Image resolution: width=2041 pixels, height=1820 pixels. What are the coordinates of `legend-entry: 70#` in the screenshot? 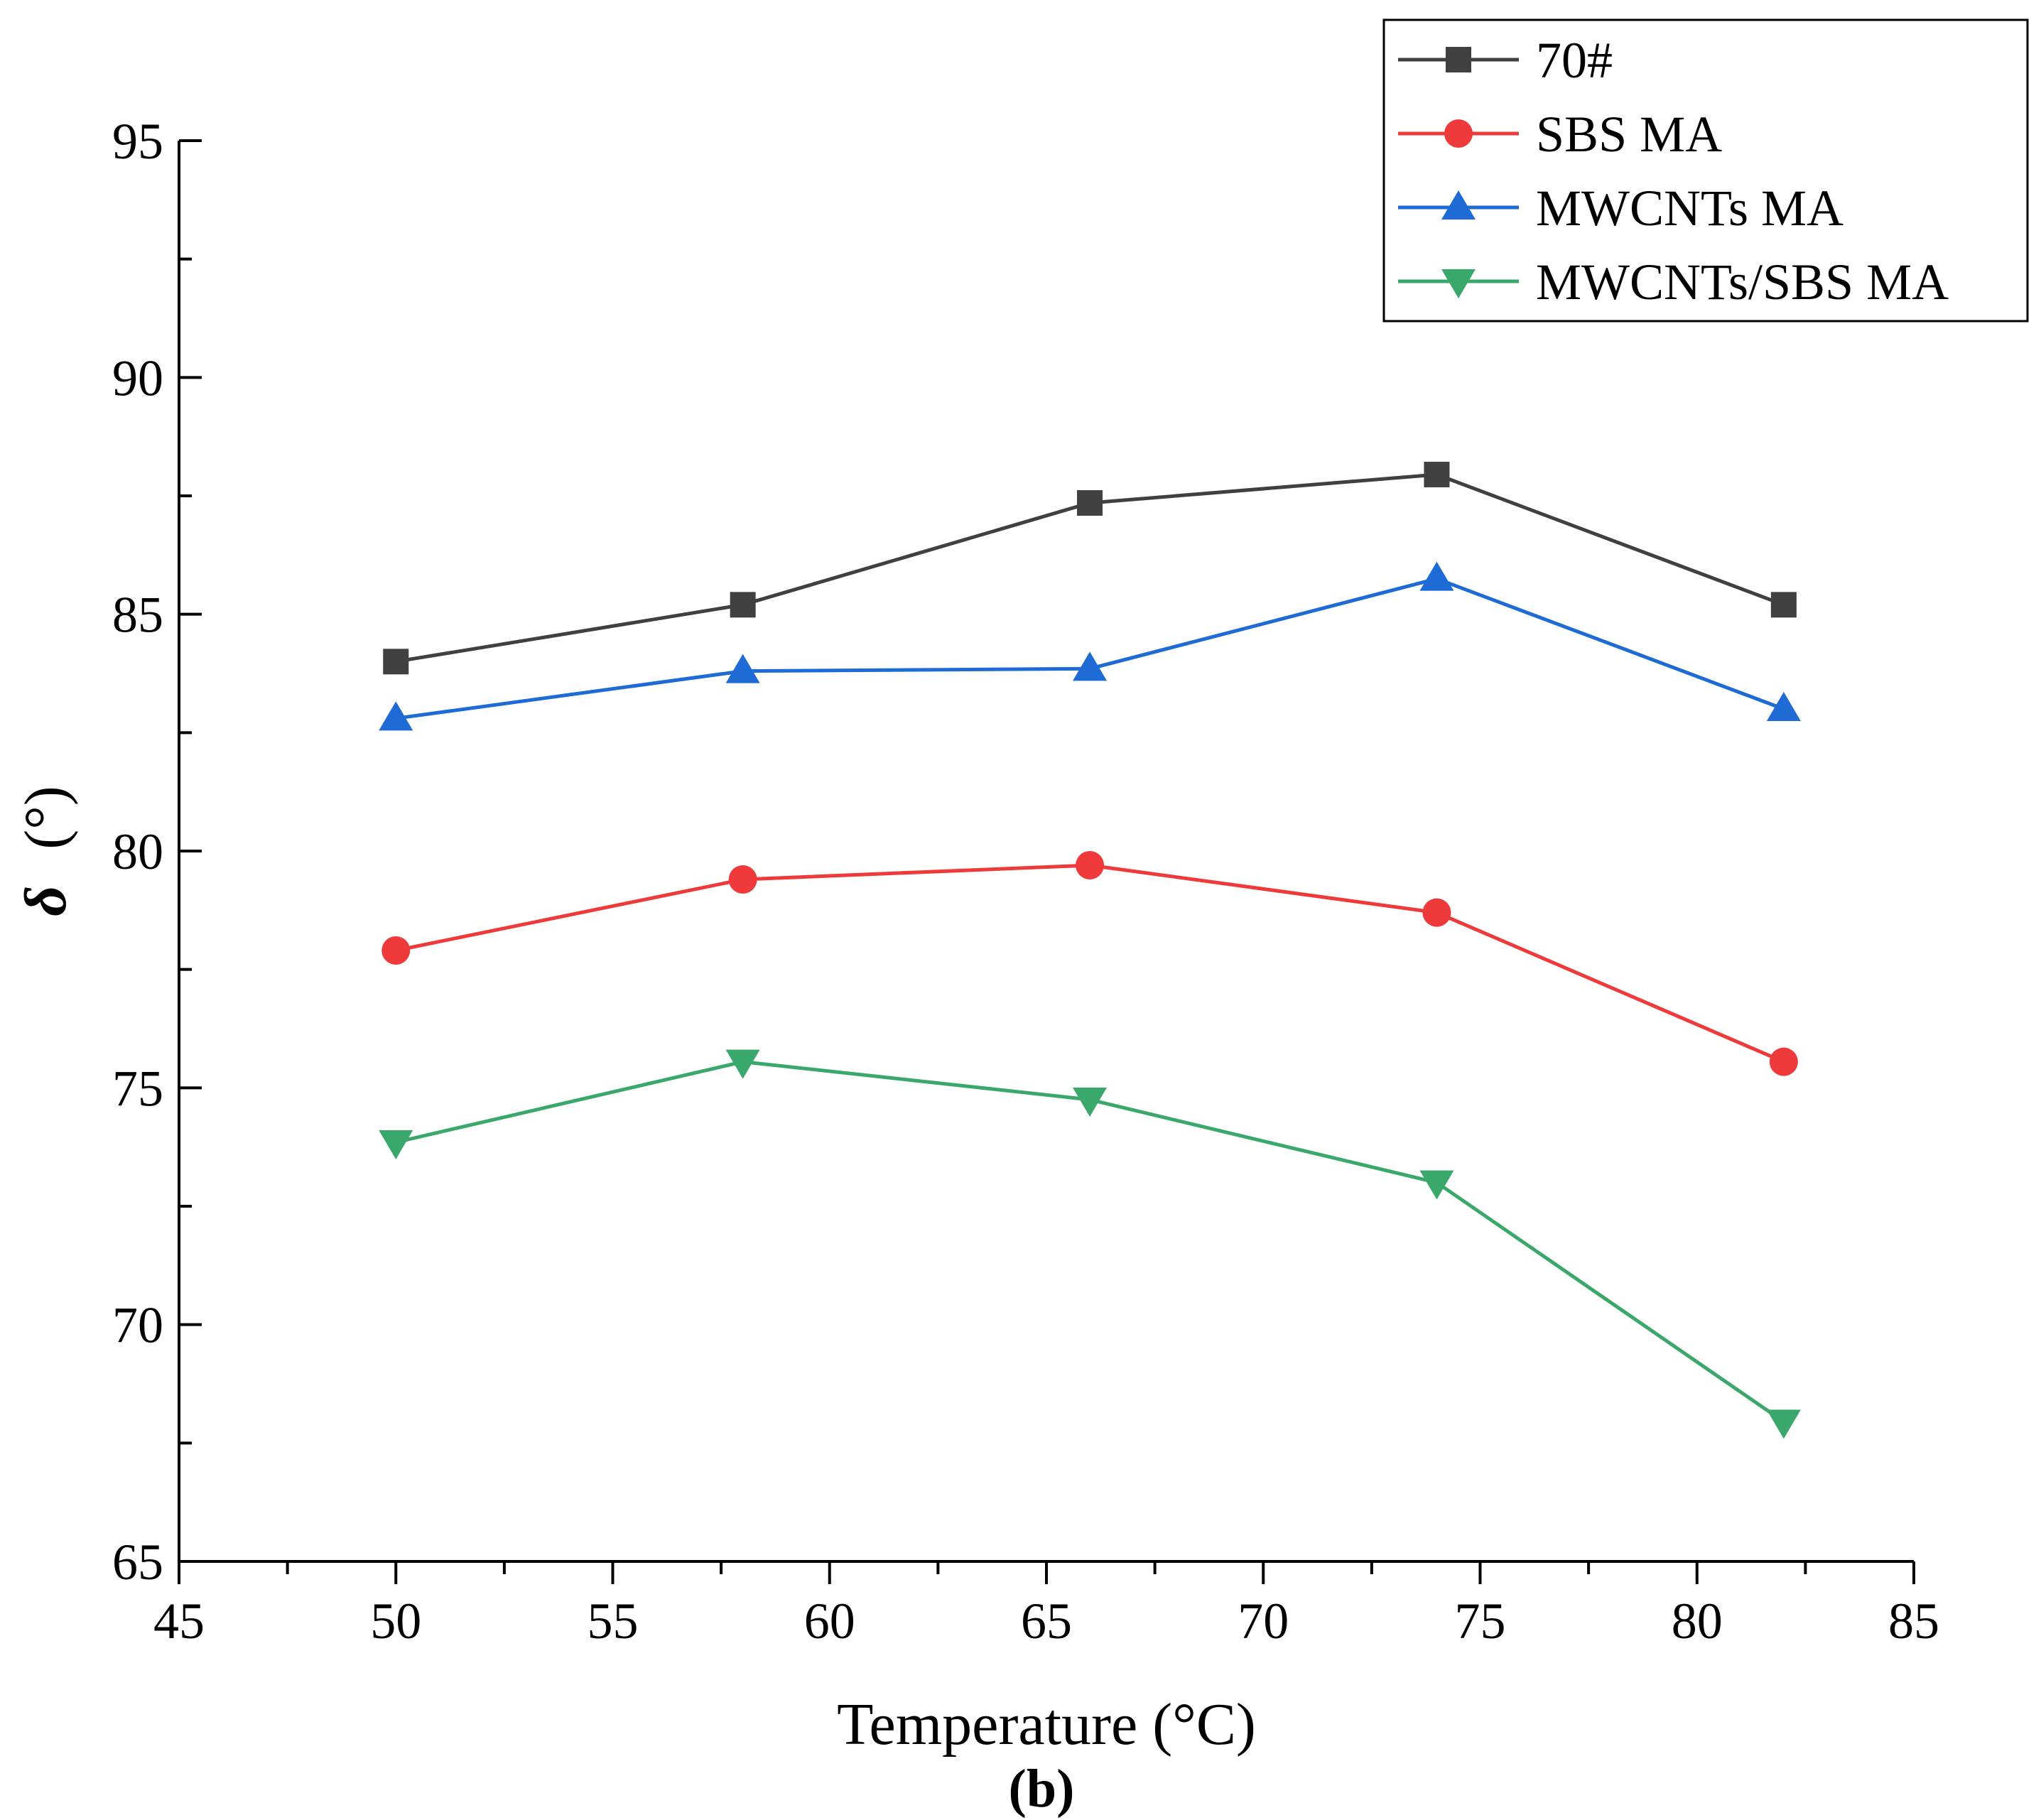 It's located at (1506, 61).